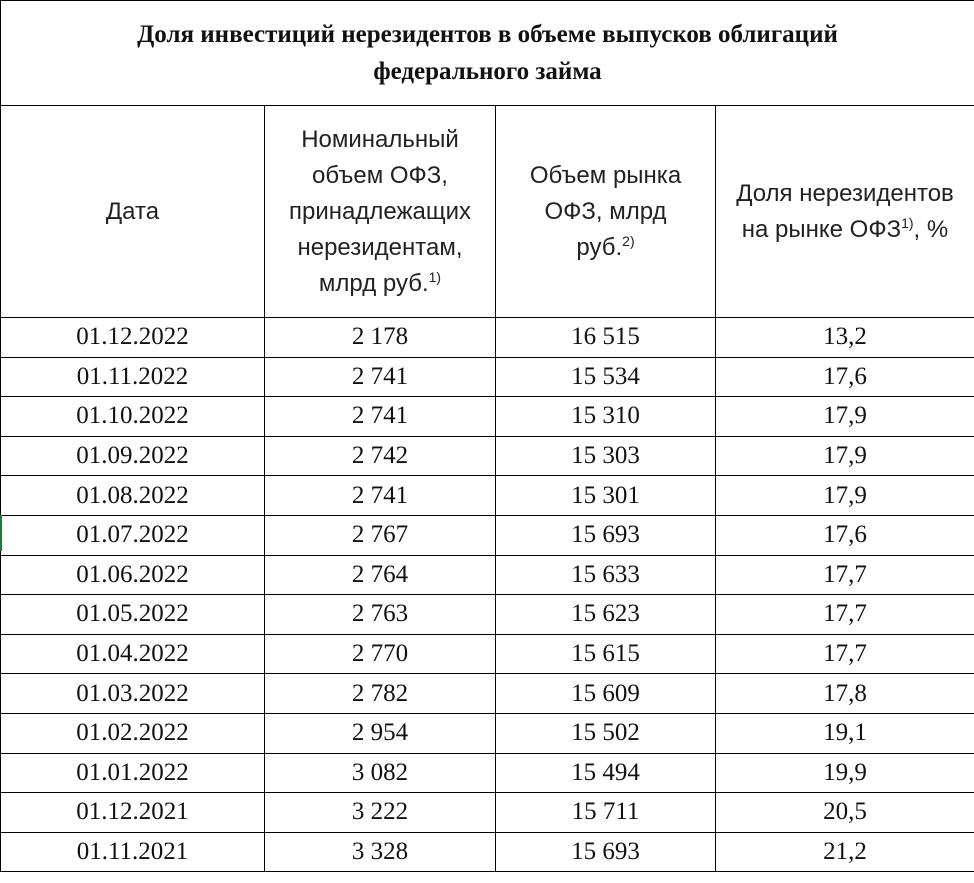 This screenshot has height=883, width=974. Describe the element at coordinates (132, 416) in the screenshot. I see `date-cell: 01.10.2022` at that location.